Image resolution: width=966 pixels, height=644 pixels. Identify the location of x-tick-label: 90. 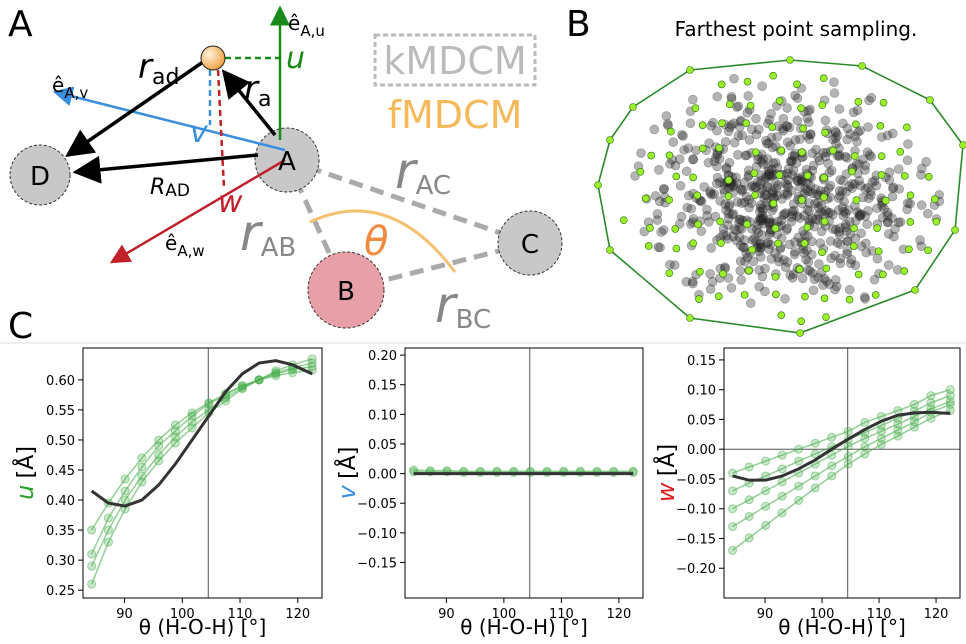
(765, 614).